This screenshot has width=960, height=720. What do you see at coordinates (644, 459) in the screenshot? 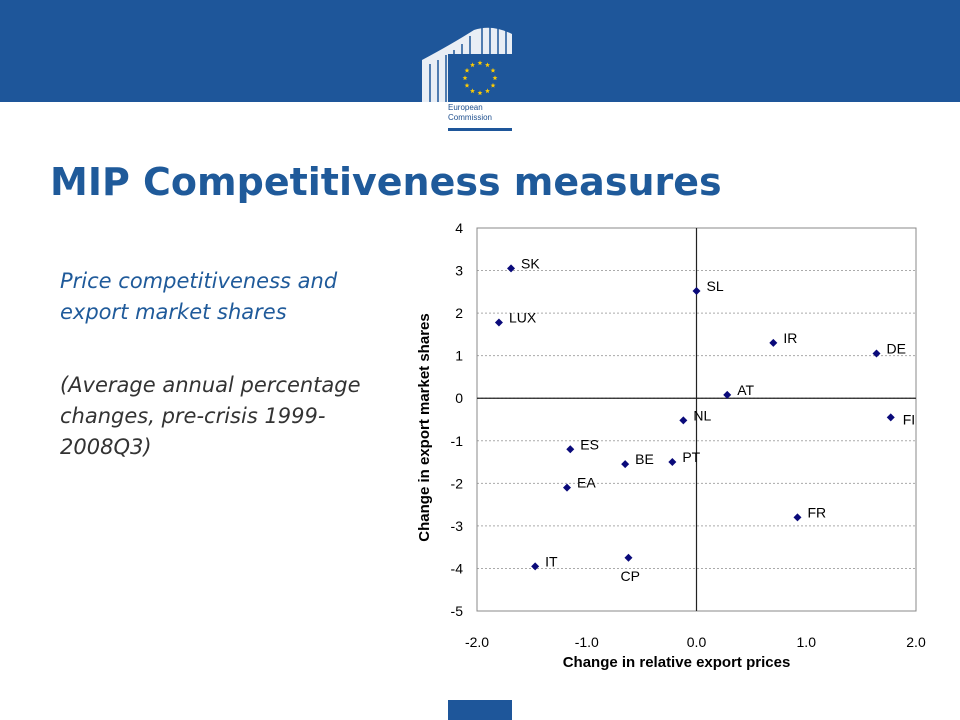
I see `point-label: BE` at bounding box center [644, 459].